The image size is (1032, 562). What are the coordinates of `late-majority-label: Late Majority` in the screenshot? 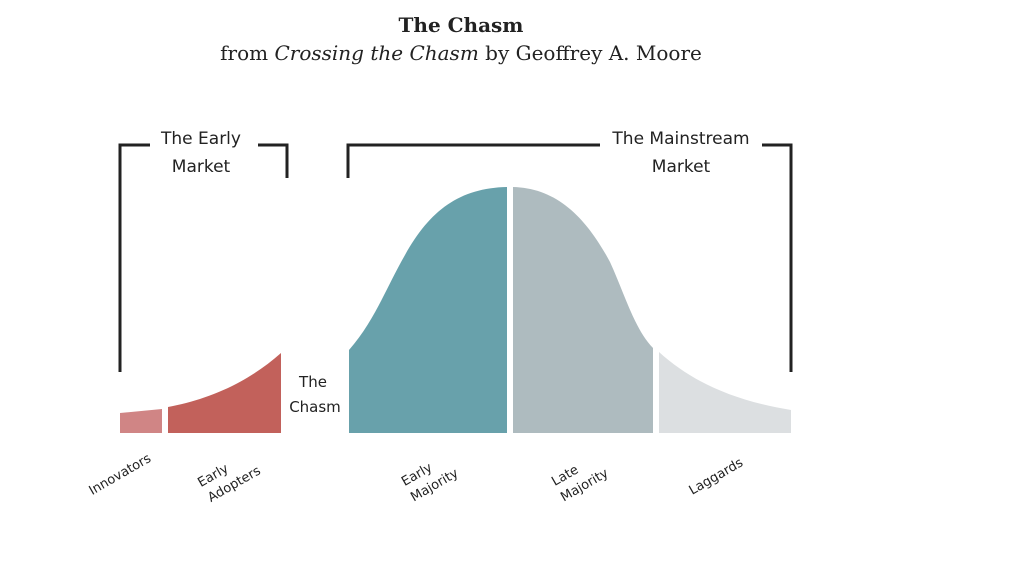 It's located at (580, 483).